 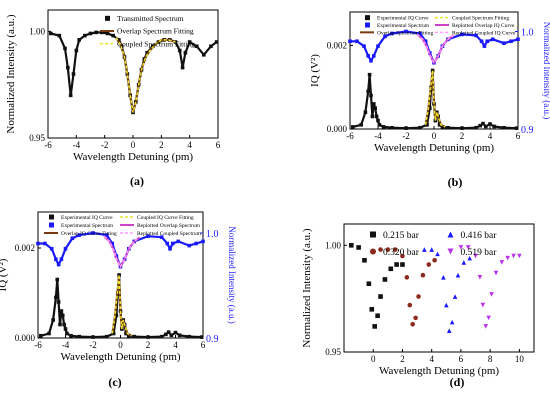 I want to click on x-tick-label: 2, so click(x=462, y=136).